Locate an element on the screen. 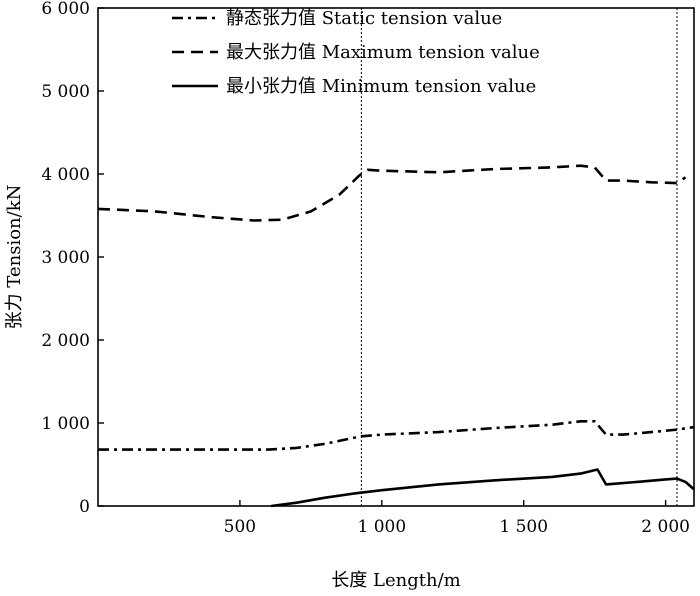 This screenshot has width=700, height=596. y-tick-label: 0 is located at coordinates (84, 507).